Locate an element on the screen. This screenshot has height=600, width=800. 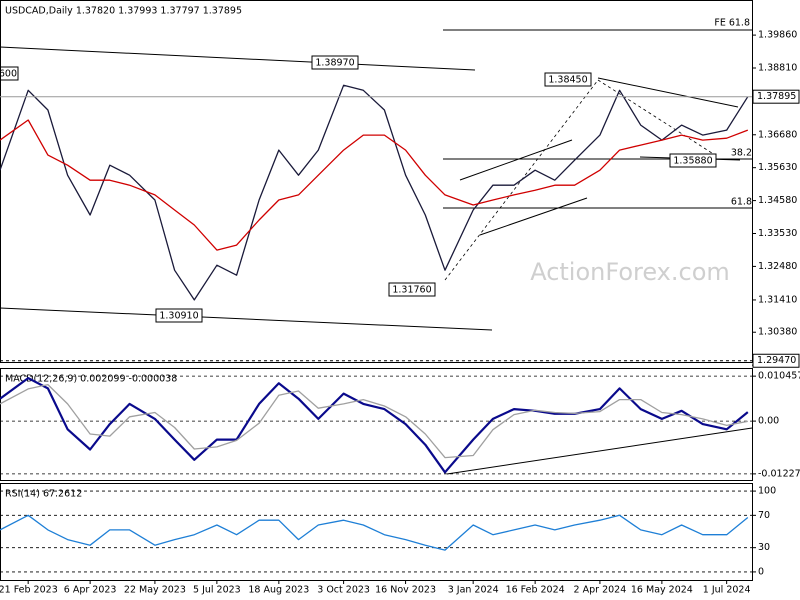
y-tick-label: 1.38810 is located at coordinates (777, 68).